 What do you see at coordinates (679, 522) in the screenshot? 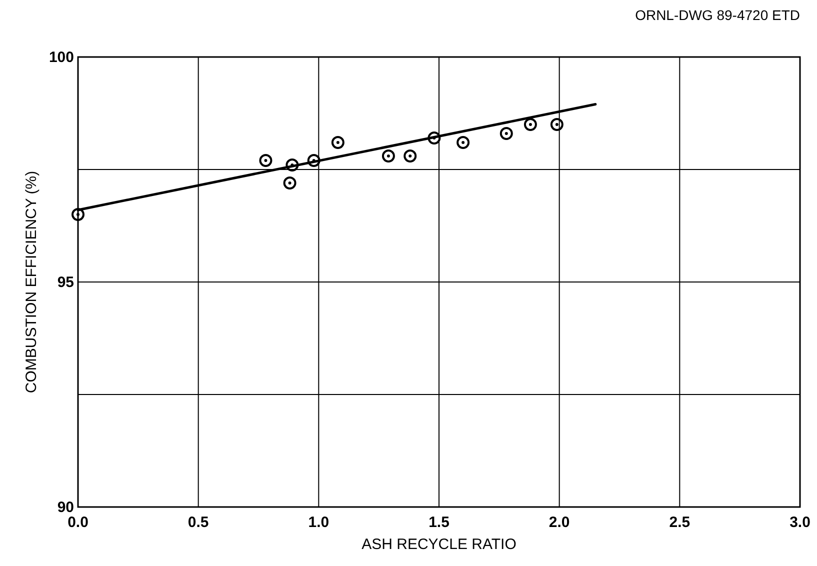
I see `x-tick-label: 2.5` at bounding box center [679, 522].